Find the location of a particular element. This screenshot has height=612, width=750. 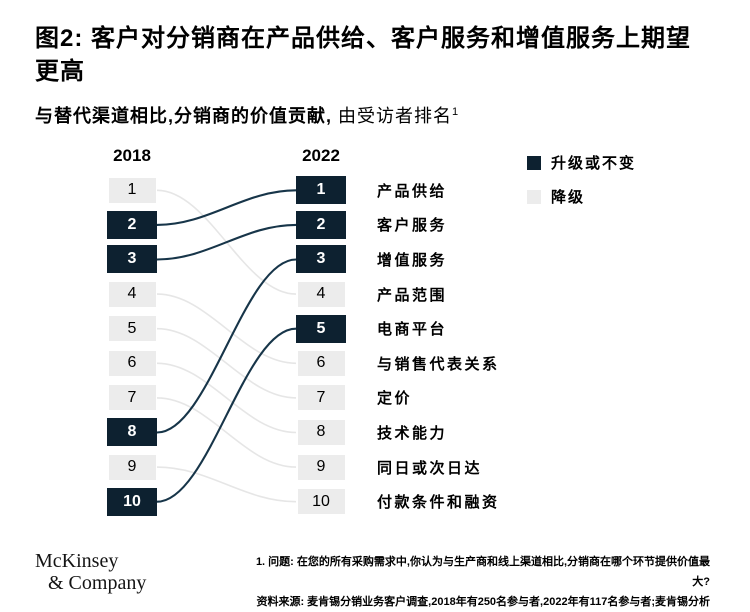

category-label-5: 电商平台 is located at coordinates (412, 330).